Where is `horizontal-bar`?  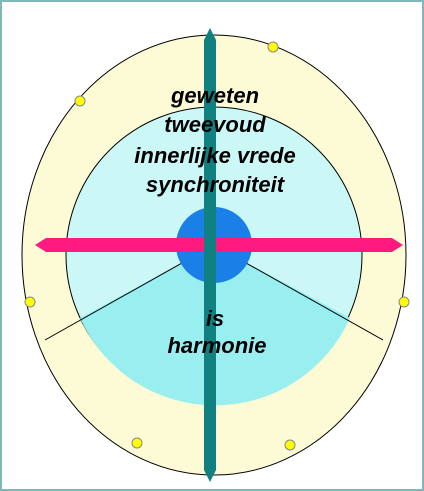
horizontal-bar is located at coordinates (219, 245).